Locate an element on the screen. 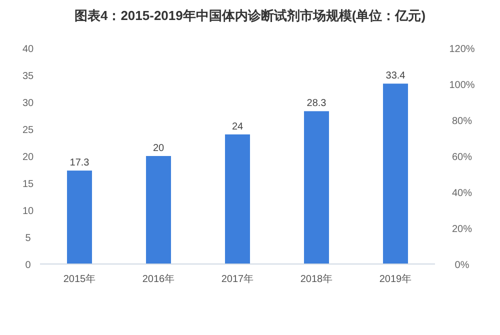  y-tick-label: 40 is located at coordinates (28, 49).